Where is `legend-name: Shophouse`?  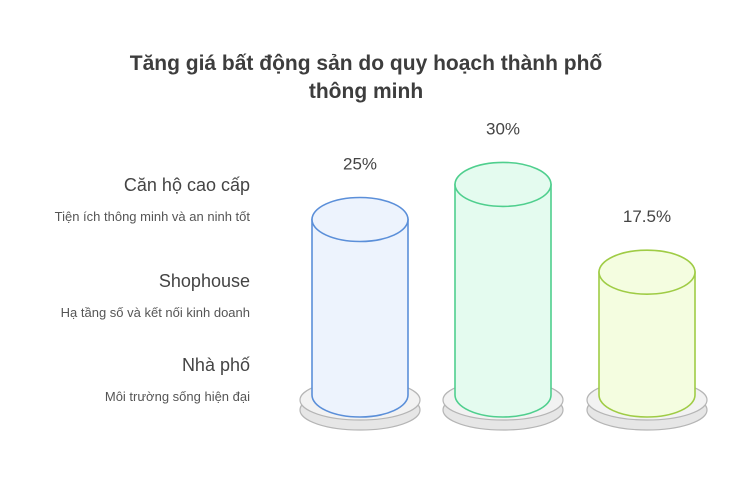
legend-name: Shophouse is located at coordinates (204, 281).